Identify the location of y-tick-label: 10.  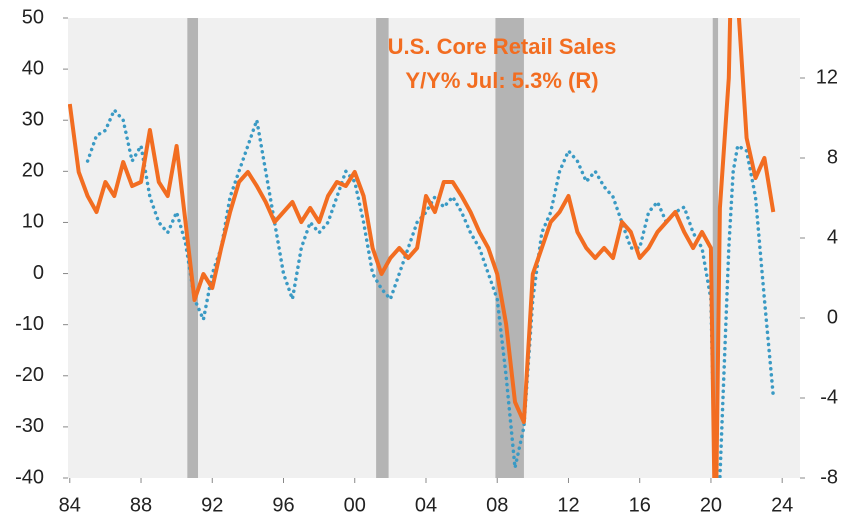
(33, 222).